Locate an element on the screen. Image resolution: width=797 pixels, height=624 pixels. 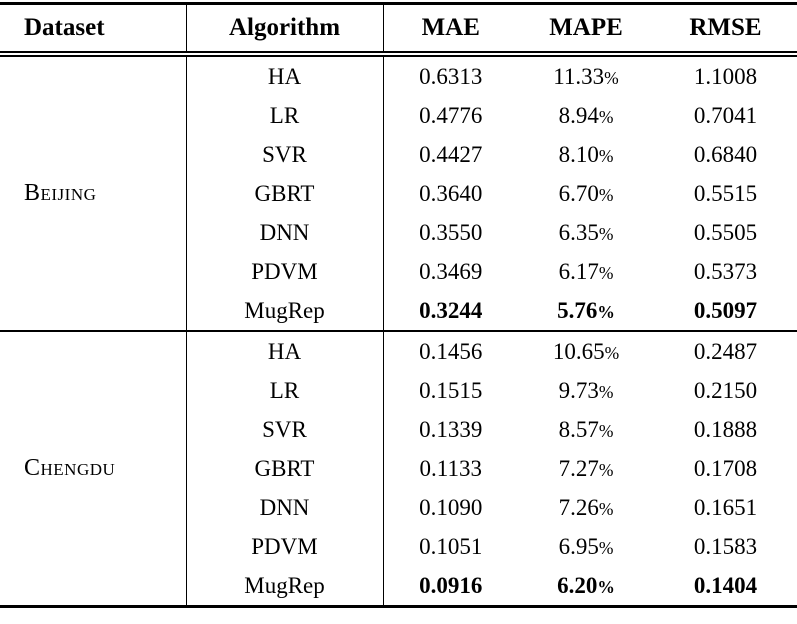
rmse-cell: 0.1651 is located at coordinates (725, 507).